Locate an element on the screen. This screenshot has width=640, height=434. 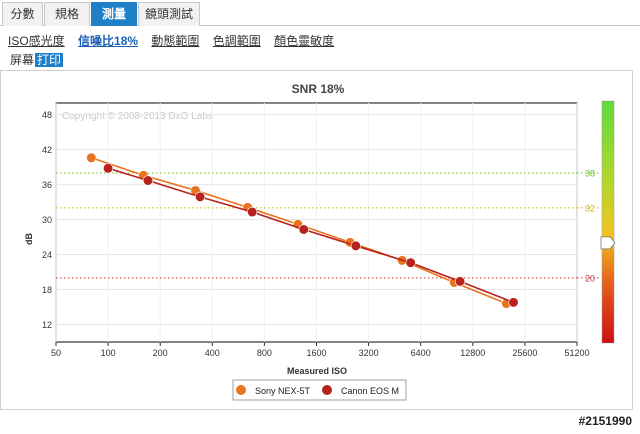
tab-measurements: 測量 is located at coordinates (114, 14).